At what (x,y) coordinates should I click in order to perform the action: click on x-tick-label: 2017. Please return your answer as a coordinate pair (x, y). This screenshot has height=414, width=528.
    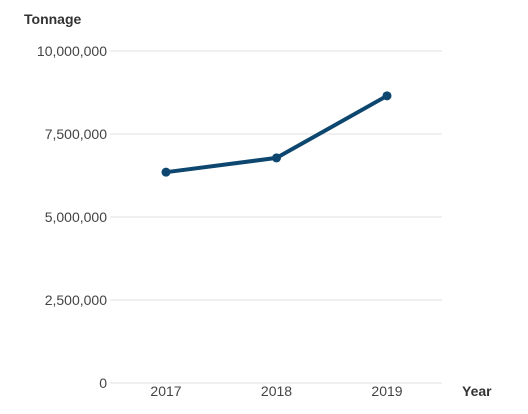
    Looking at the image, I should click on (165, 391).